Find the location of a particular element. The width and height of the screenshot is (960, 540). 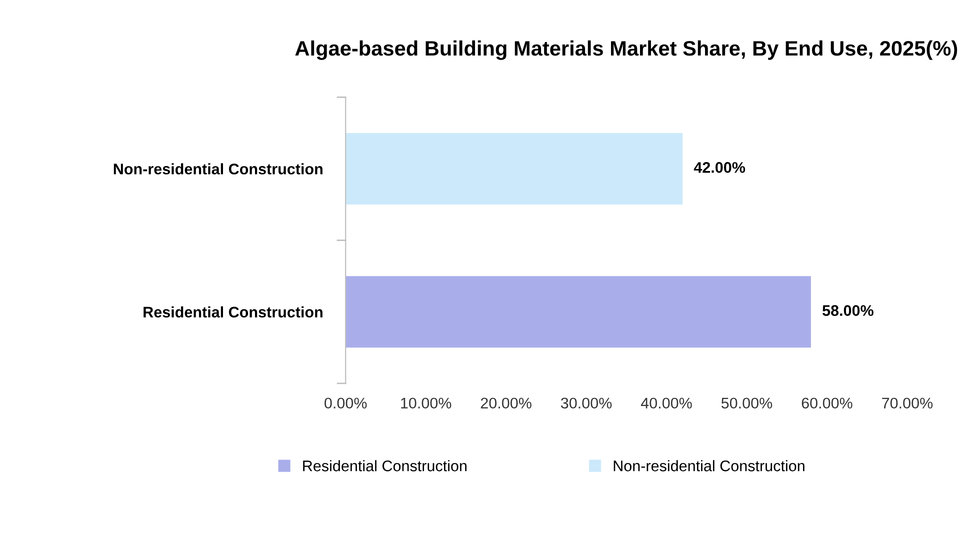

data-label: 42.00% is located at coordinates (720, 167).